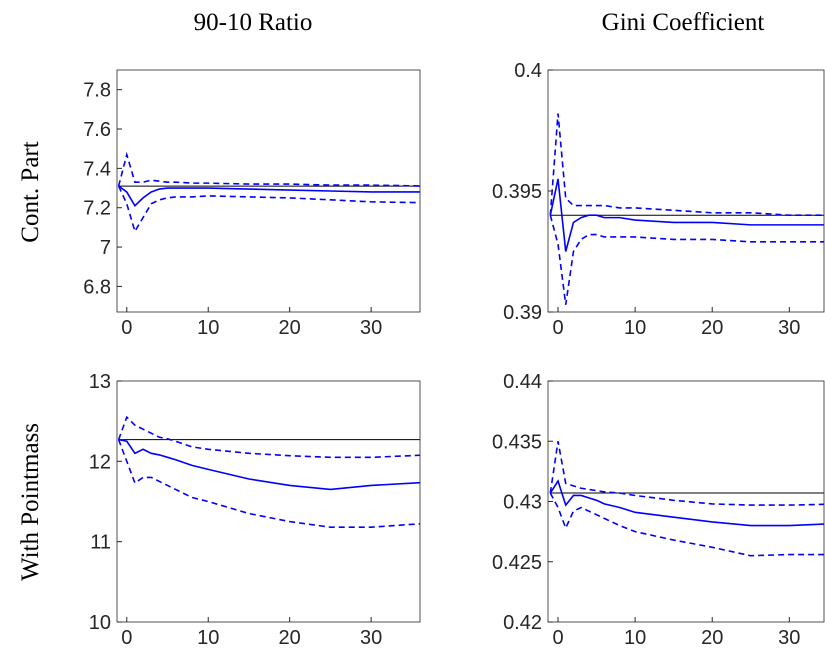 The height and width of the screenshot is (652, 825). What do you see at coordinates (30, 191) in the screenshot?
I see `row-label: Cont. Part` at bounding box center [30, 191].